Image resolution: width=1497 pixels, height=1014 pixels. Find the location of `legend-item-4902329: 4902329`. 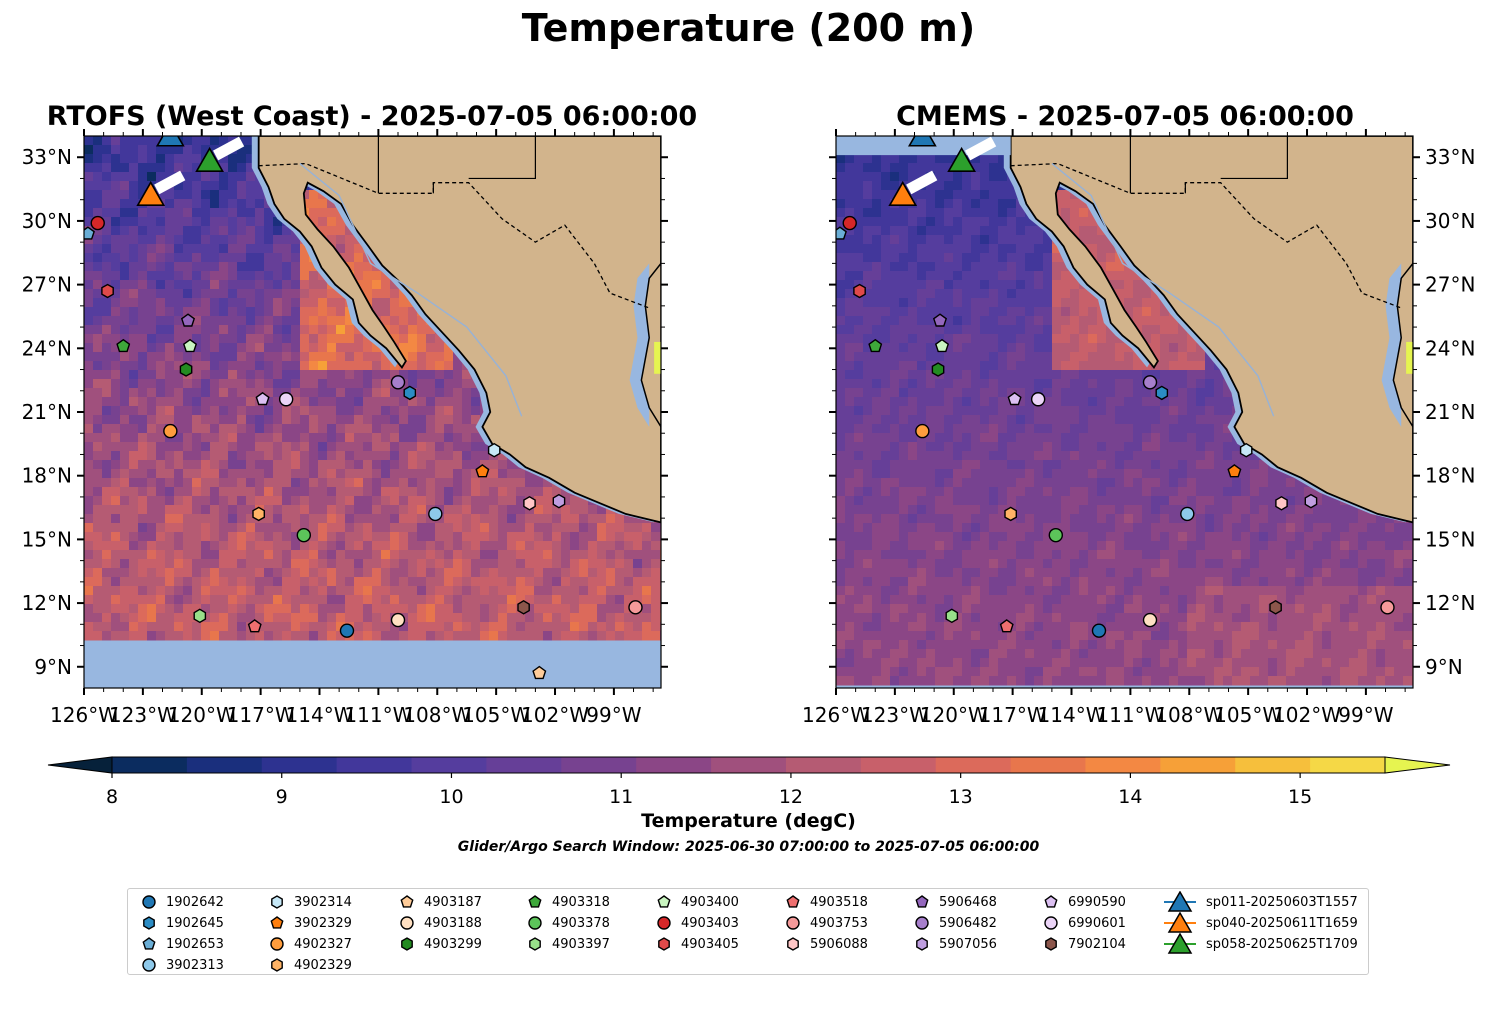

legend-item-4902329: 4902329 is located at coordinates (310, 965).